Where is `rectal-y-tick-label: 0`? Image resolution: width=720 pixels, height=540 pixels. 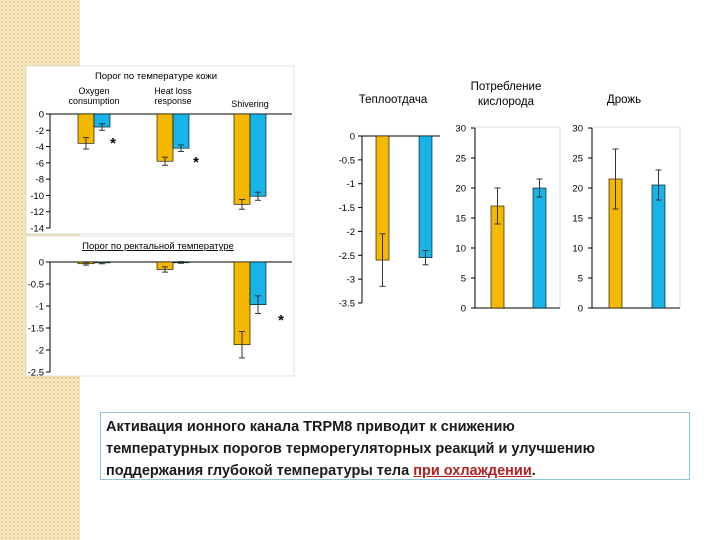 rectal-y-tick-label: 0 is located at coordinates (41, 263).